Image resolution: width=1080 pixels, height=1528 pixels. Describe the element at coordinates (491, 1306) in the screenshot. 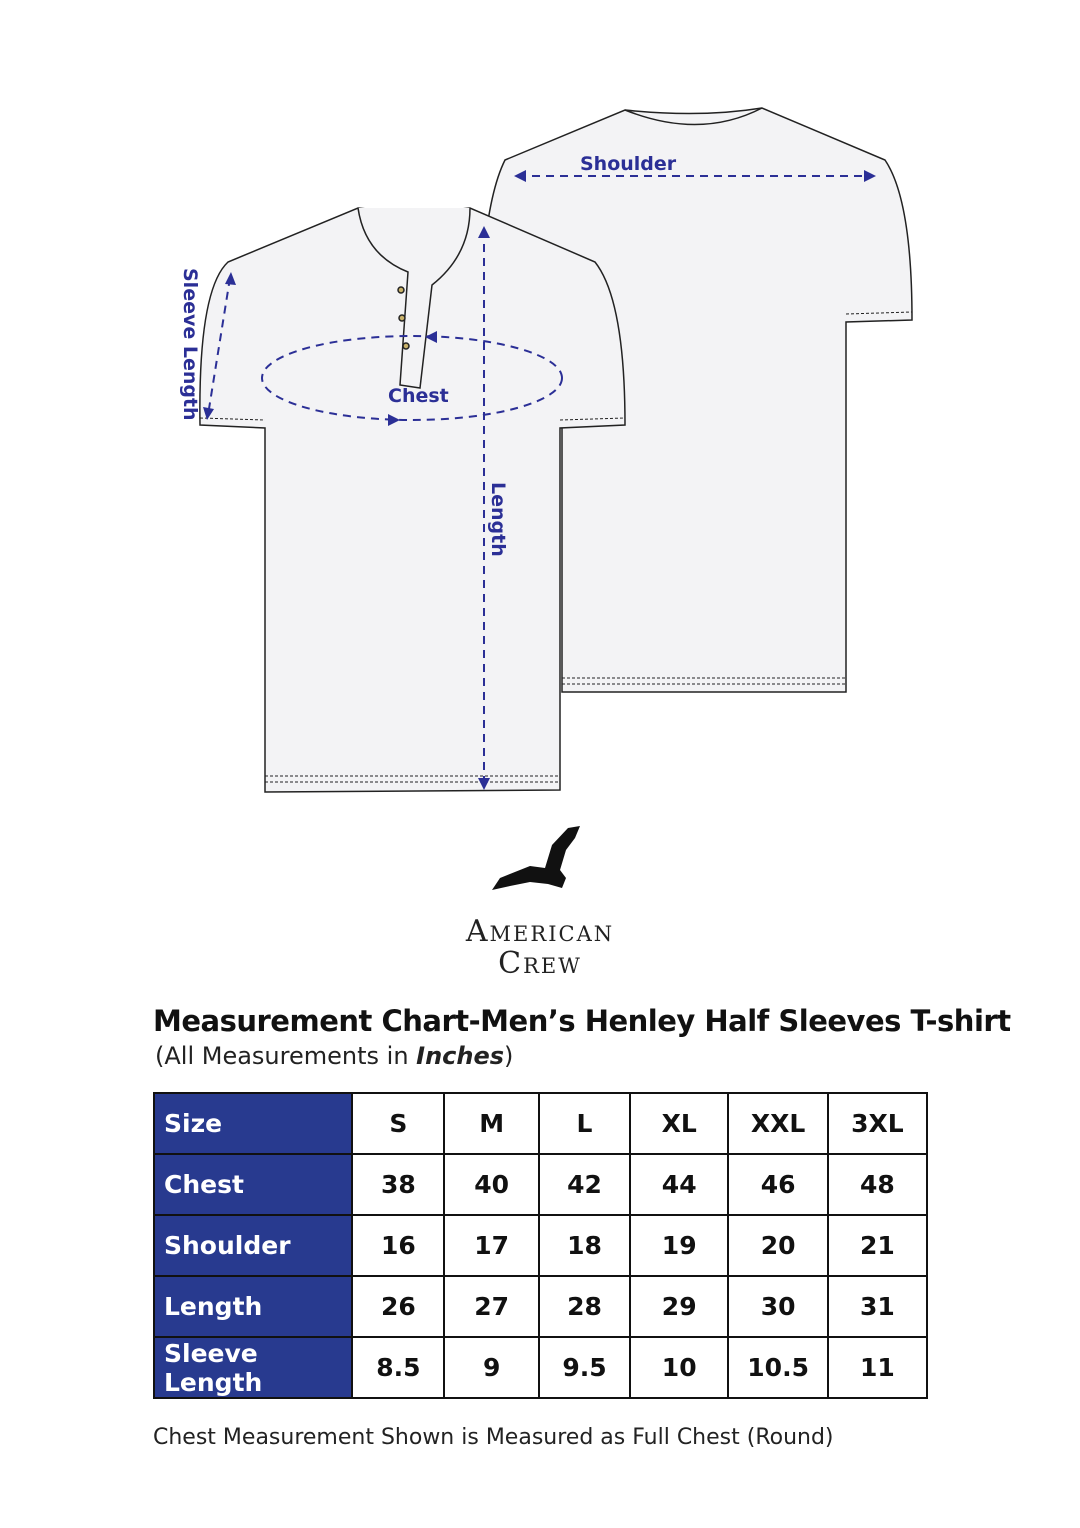

I see `table-cell: 27` at that location.